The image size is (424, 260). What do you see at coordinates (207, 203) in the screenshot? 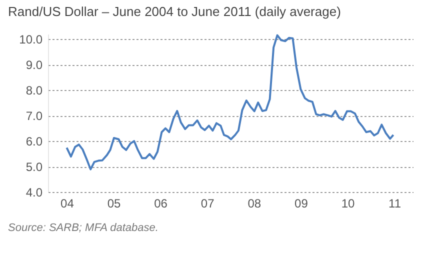
I see `x-tick-label: 07` at bounding box center [207, 203].